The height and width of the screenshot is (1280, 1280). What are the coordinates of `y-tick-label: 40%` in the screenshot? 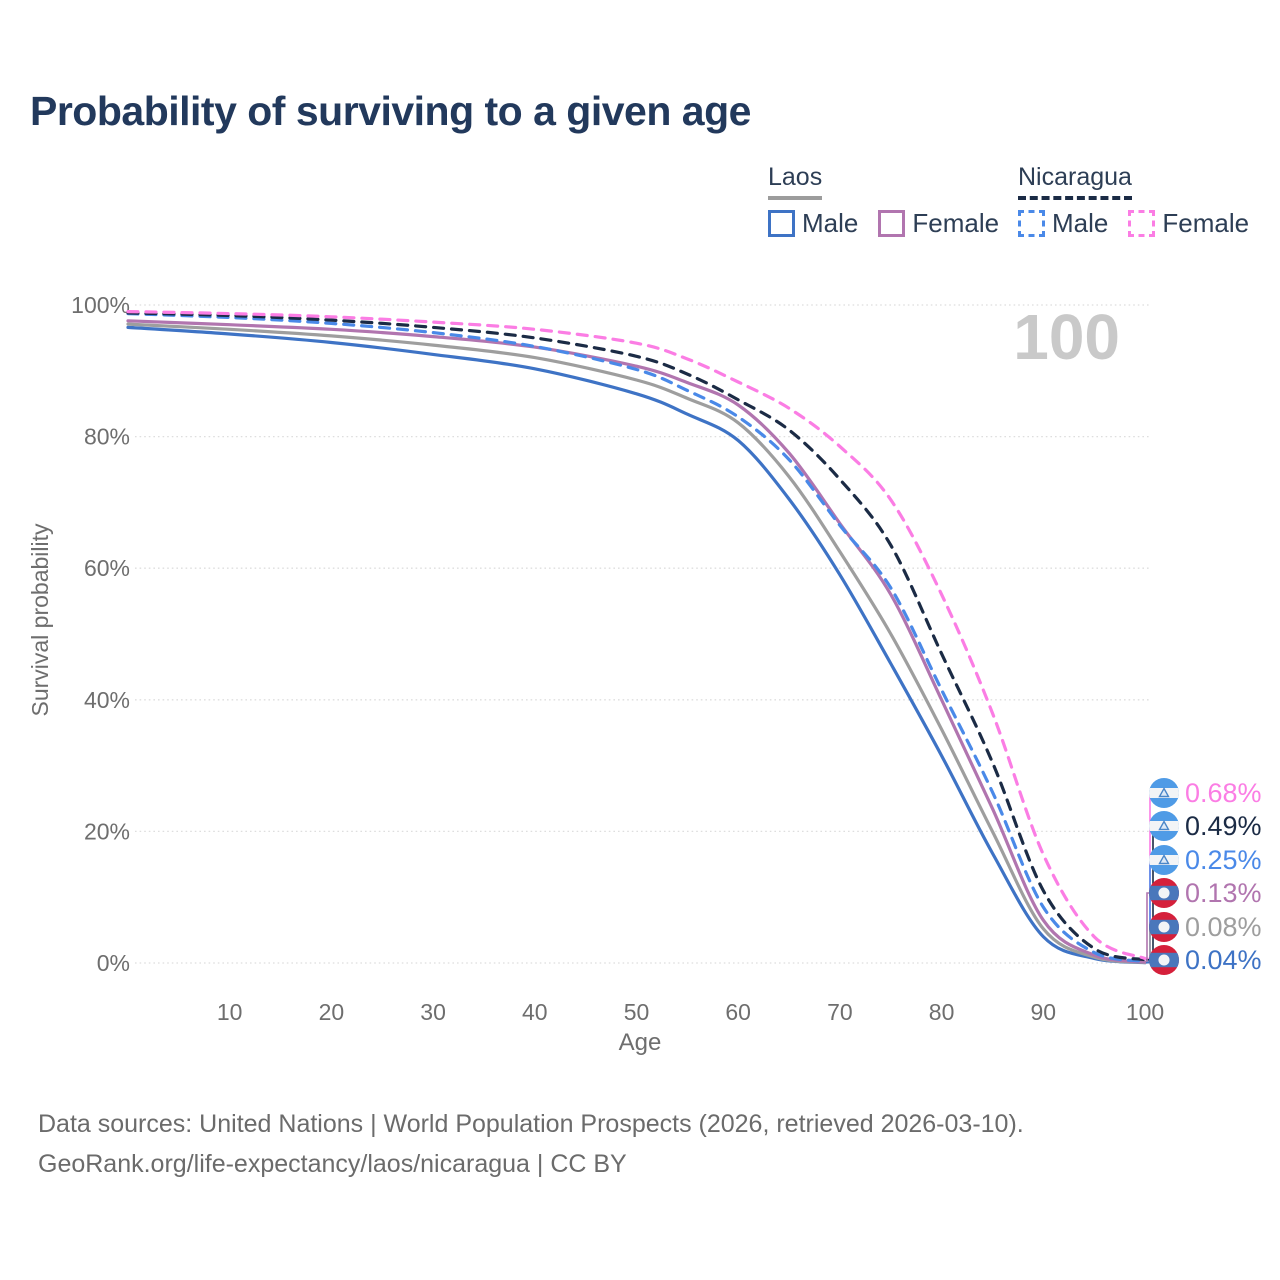 It's located at (107, 700).